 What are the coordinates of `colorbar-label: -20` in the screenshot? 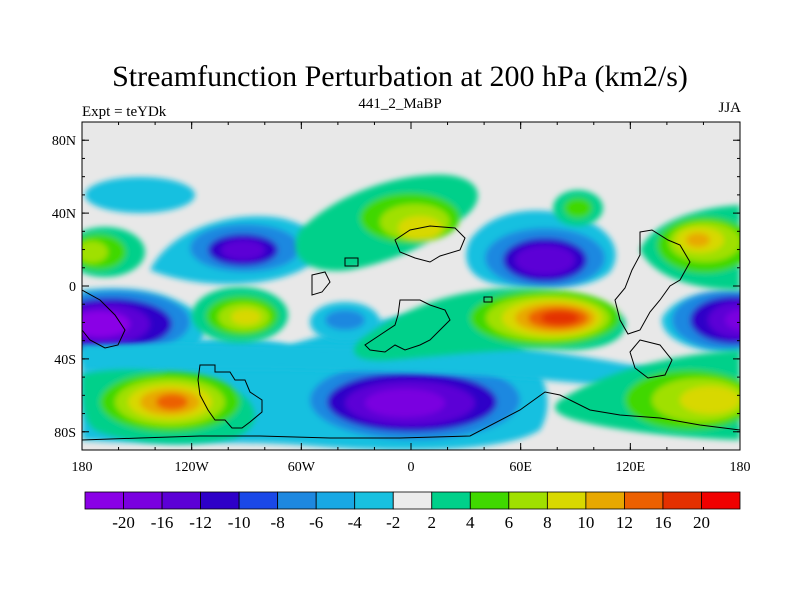 It's located at (123, 522).